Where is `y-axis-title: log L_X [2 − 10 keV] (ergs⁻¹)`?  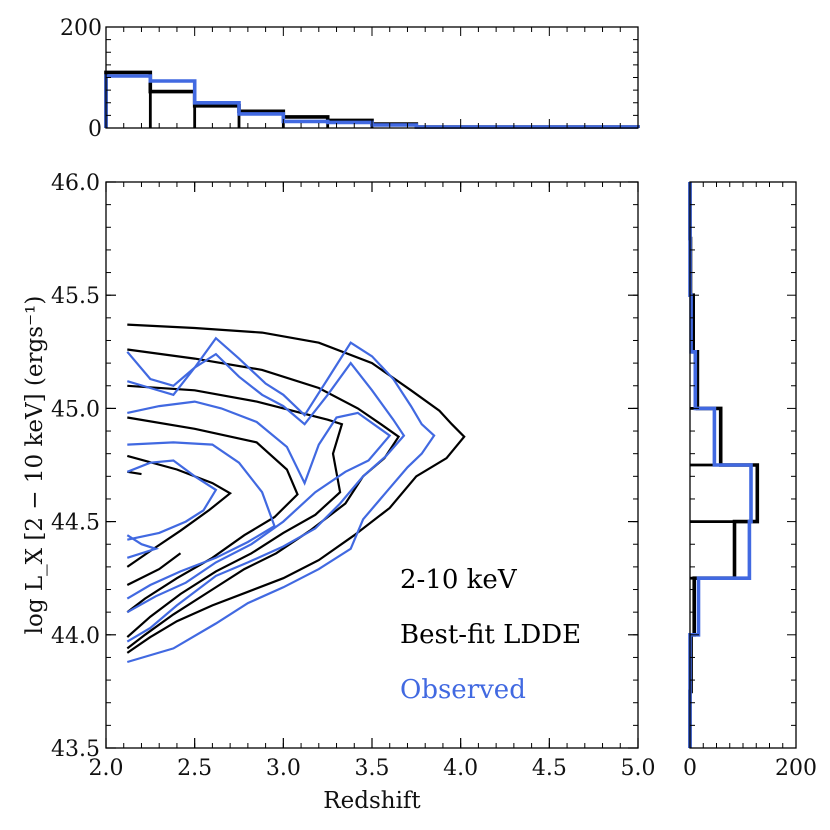
y-axis-title: log L_X [2 − 10 keV] (ergs⁻¹) is located at coordinates (35, 465).